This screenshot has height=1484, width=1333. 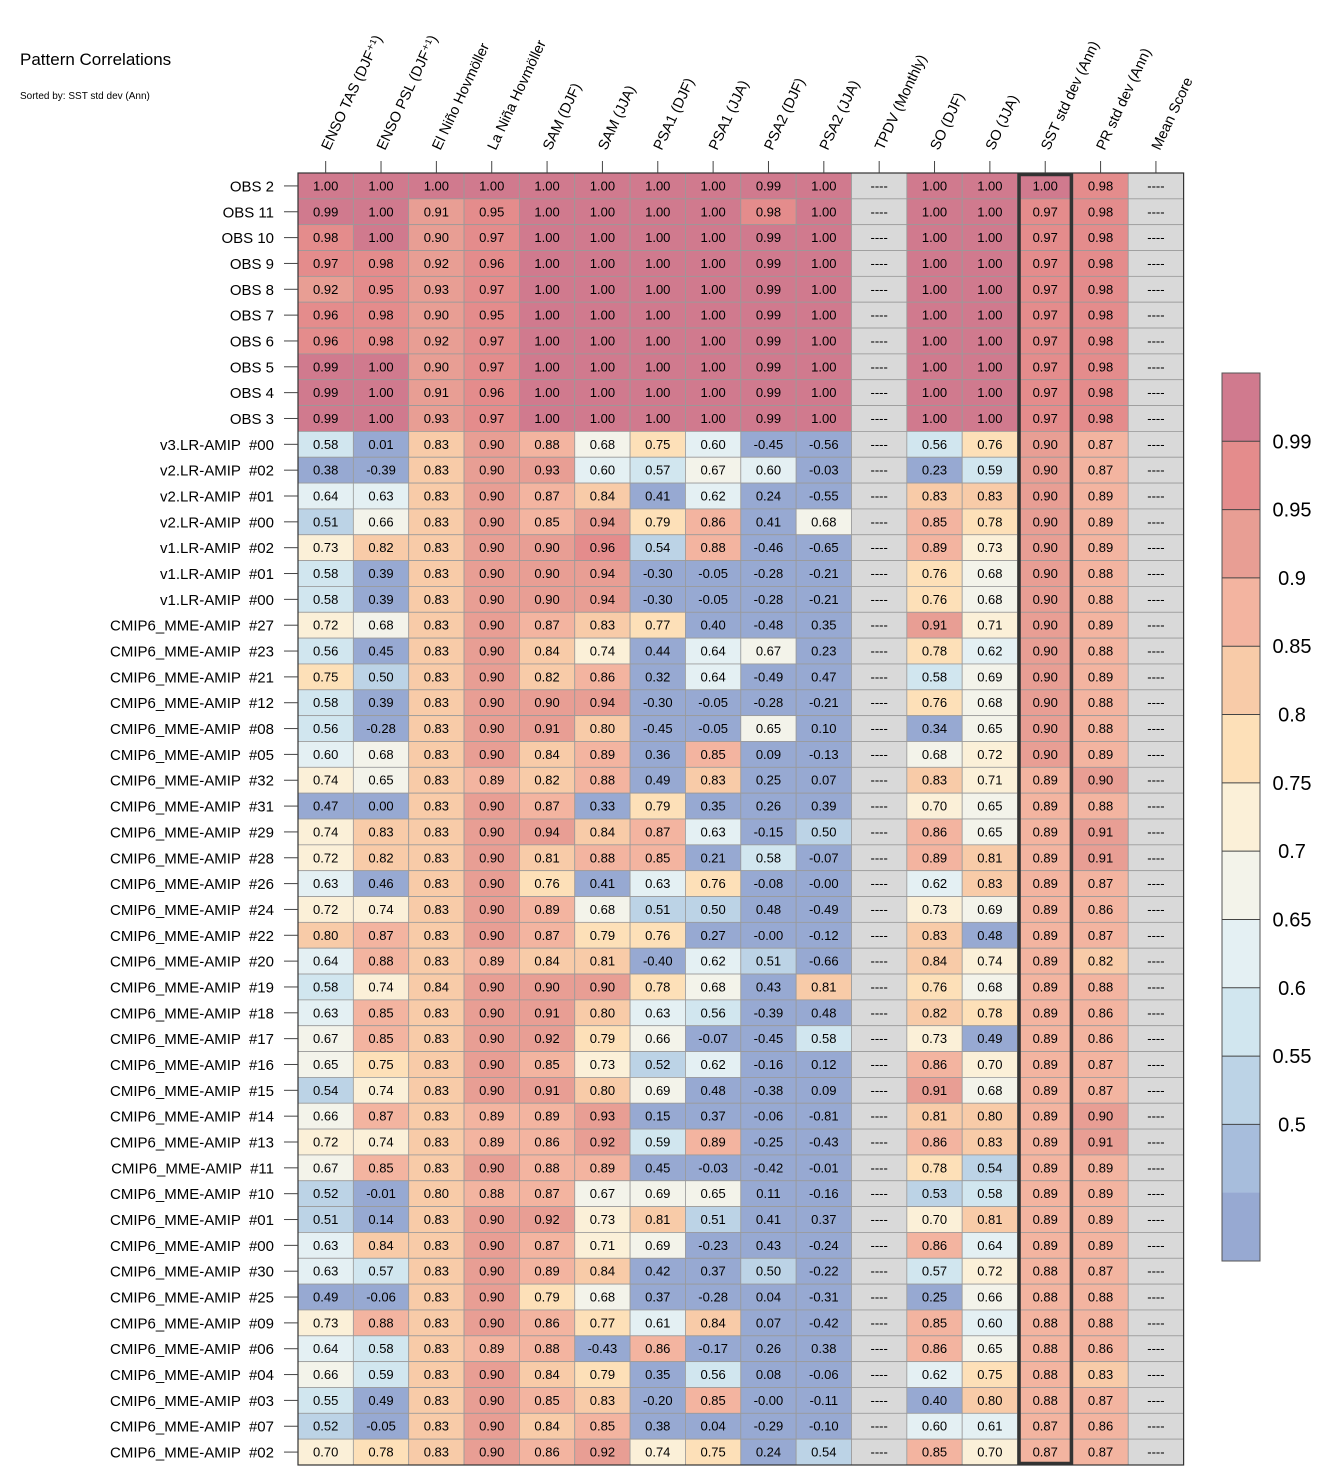 I want to click on cell-value-label: 0.94, so click(x=546, y=831).